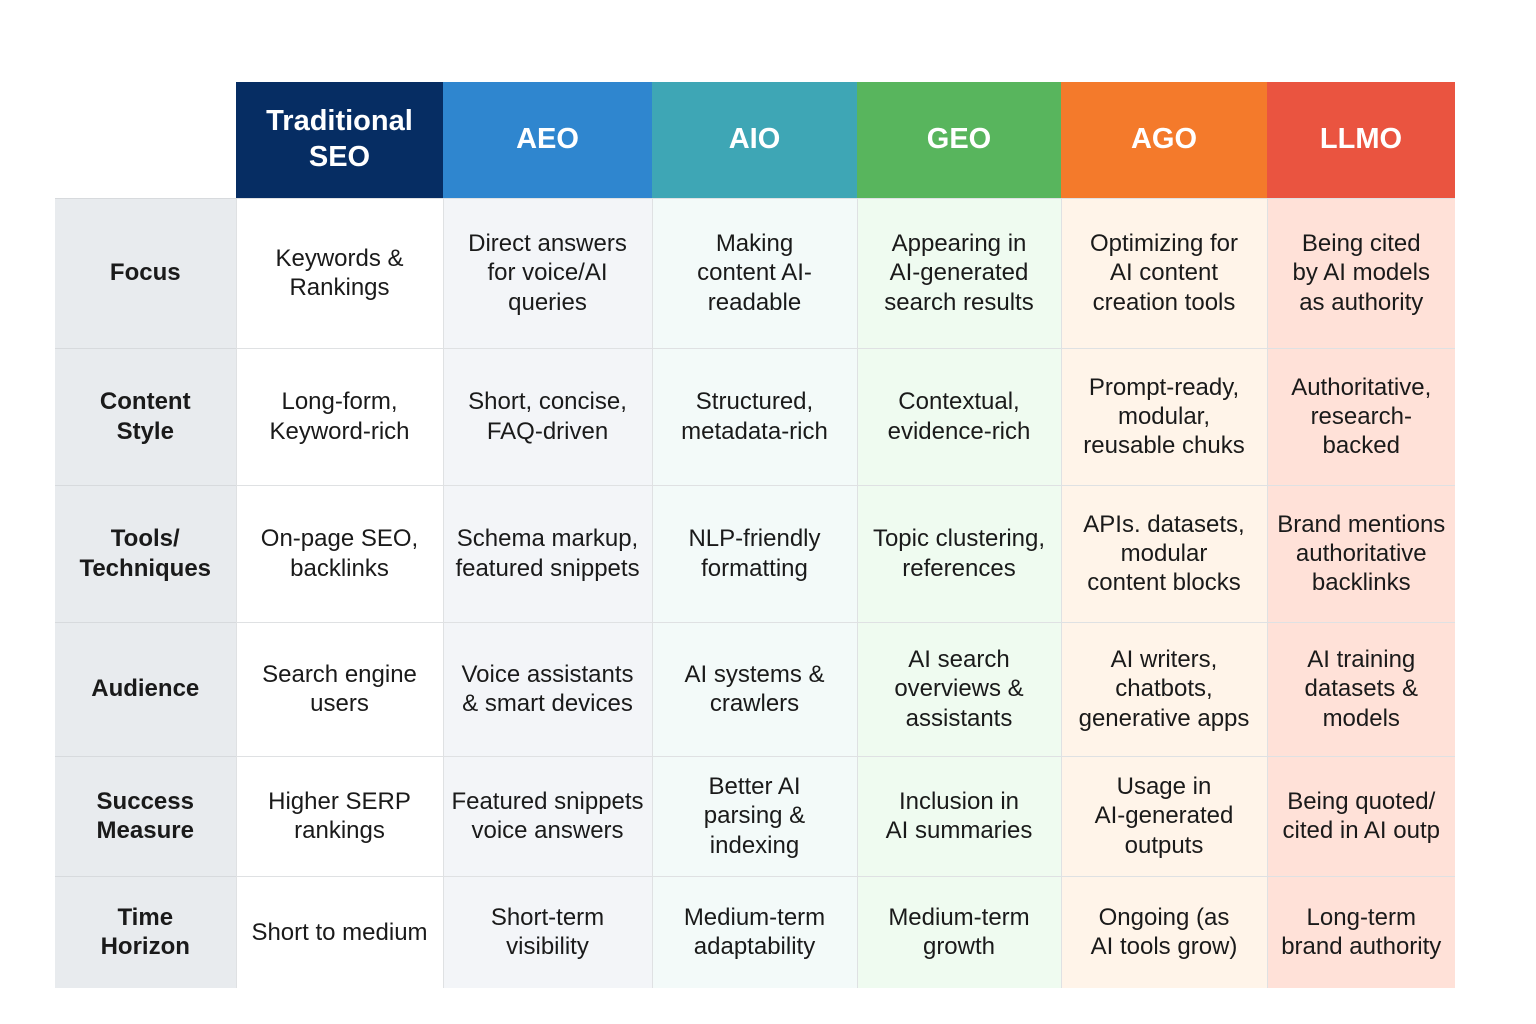  I want to click on table-cell: Optimizing for AI content creation tools, so click(1163, 272).